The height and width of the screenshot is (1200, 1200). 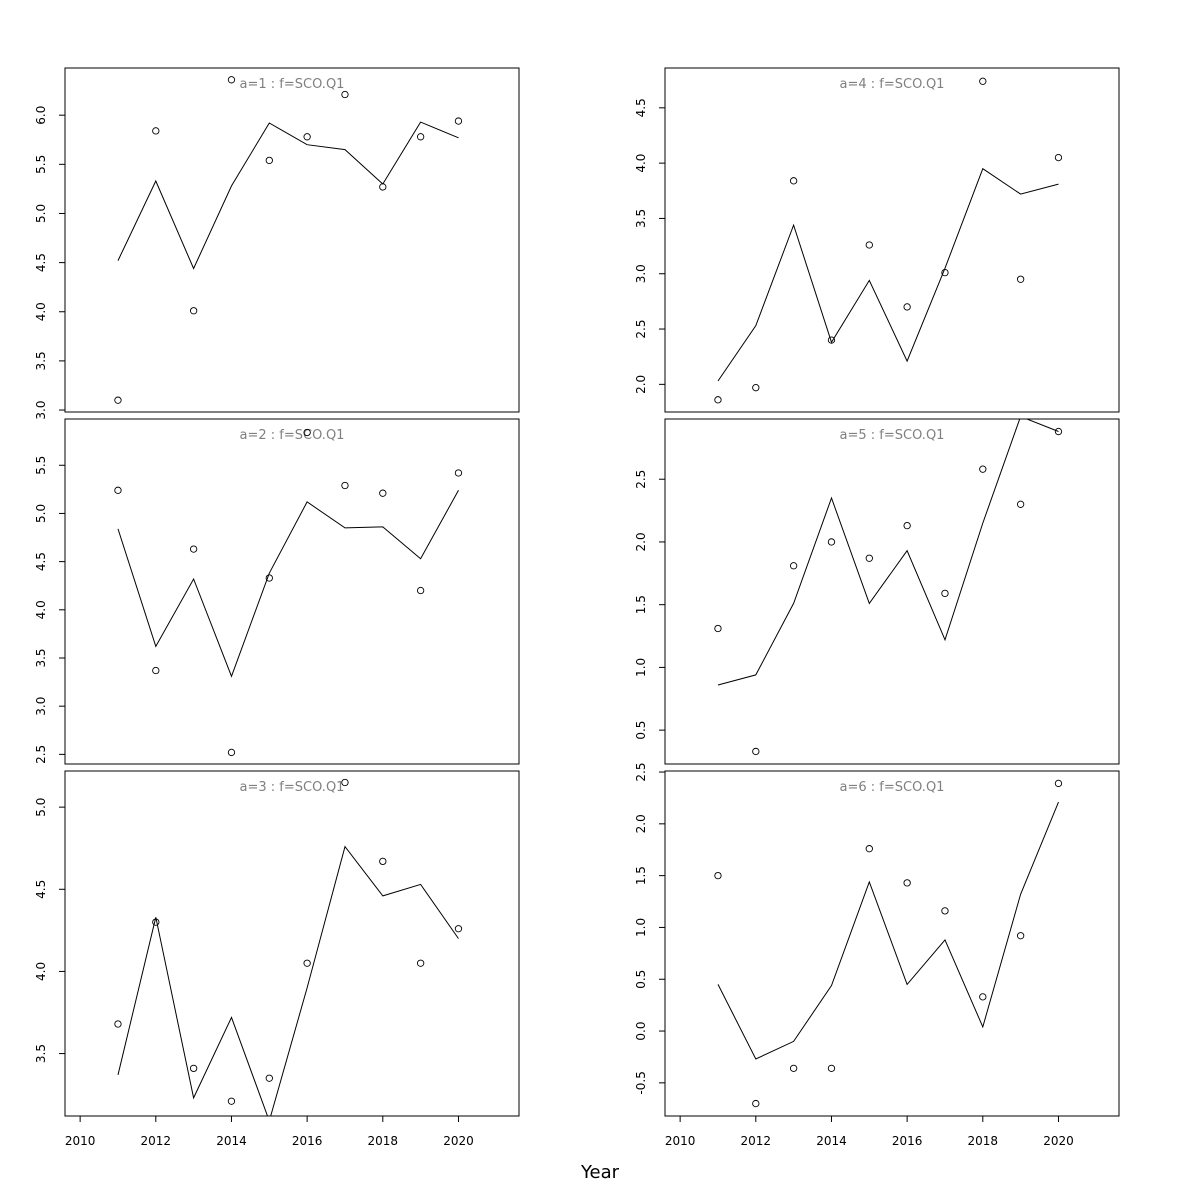 I want to click on panel-5: a=5 : f=SCO.Q1 0.5 1.0 1.5 2.0 2.5, so click(x=877, y=591).